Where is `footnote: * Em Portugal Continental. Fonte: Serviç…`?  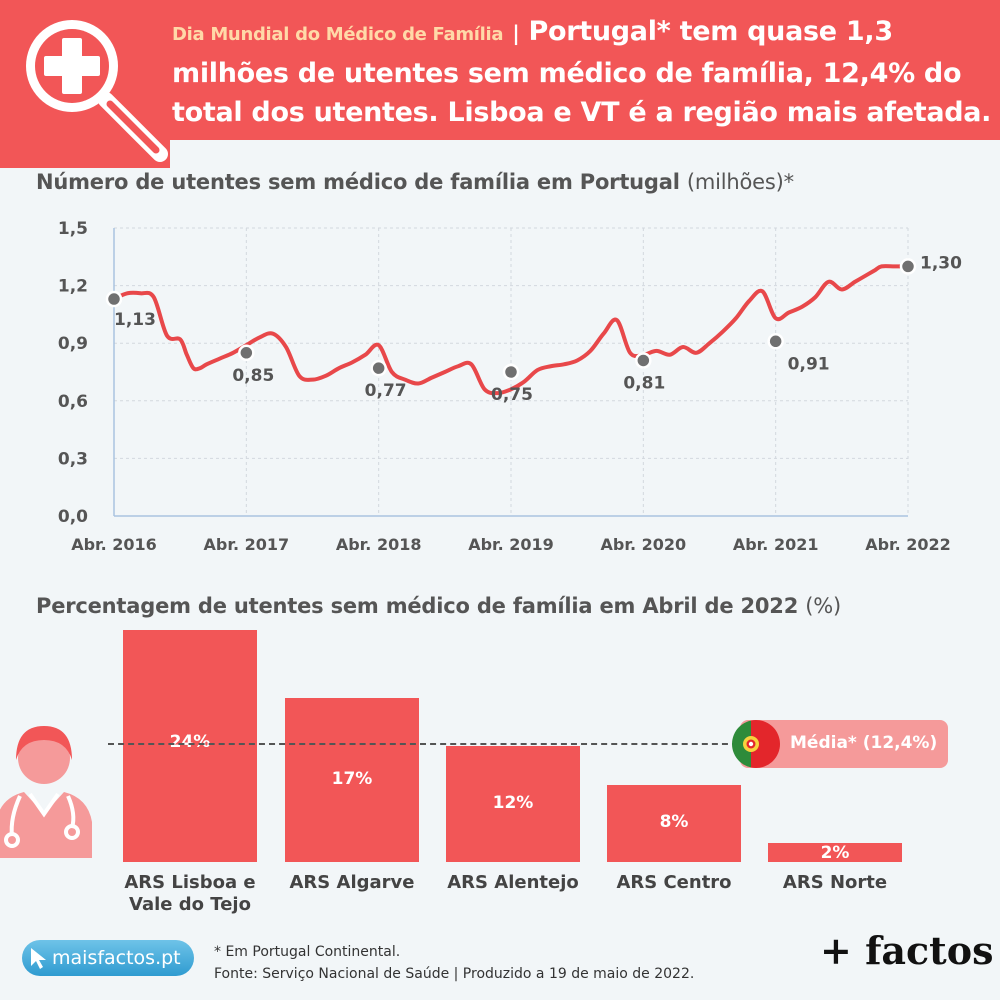 footnote: * Em Portugal Continental. Fonte: Serviç… is located at coordinates (454, 963).